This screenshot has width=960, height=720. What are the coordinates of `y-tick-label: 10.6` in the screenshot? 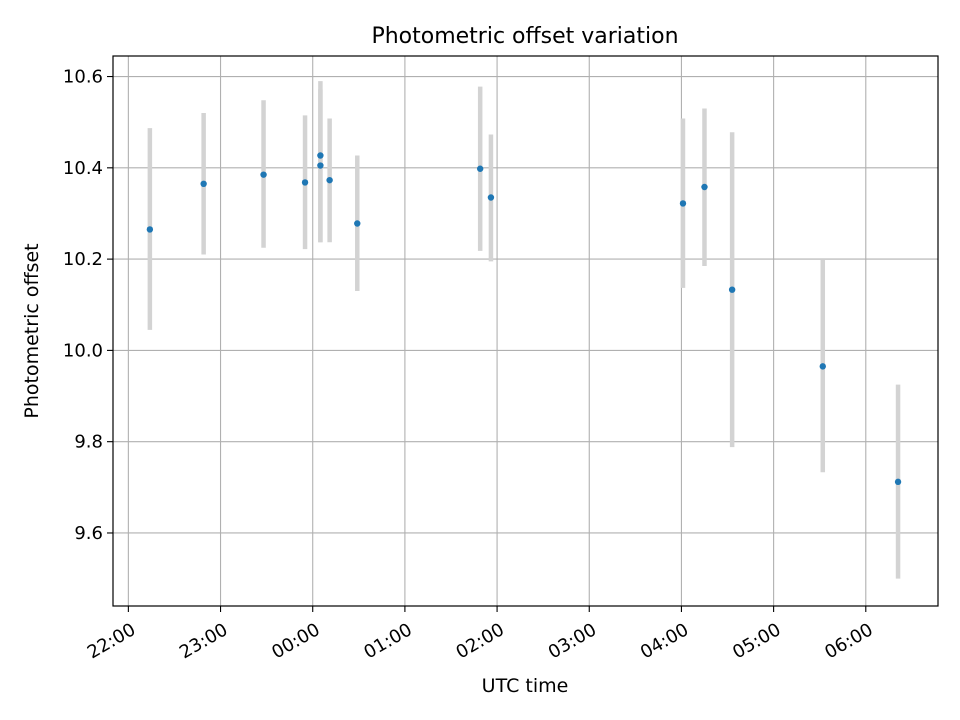 It's located at (83, 77).